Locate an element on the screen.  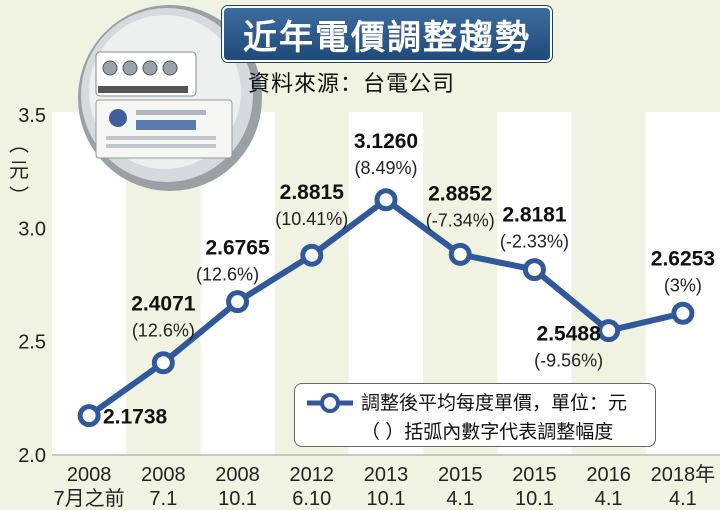
change-label: (-9.56%) is located at coordinates (568, 361).